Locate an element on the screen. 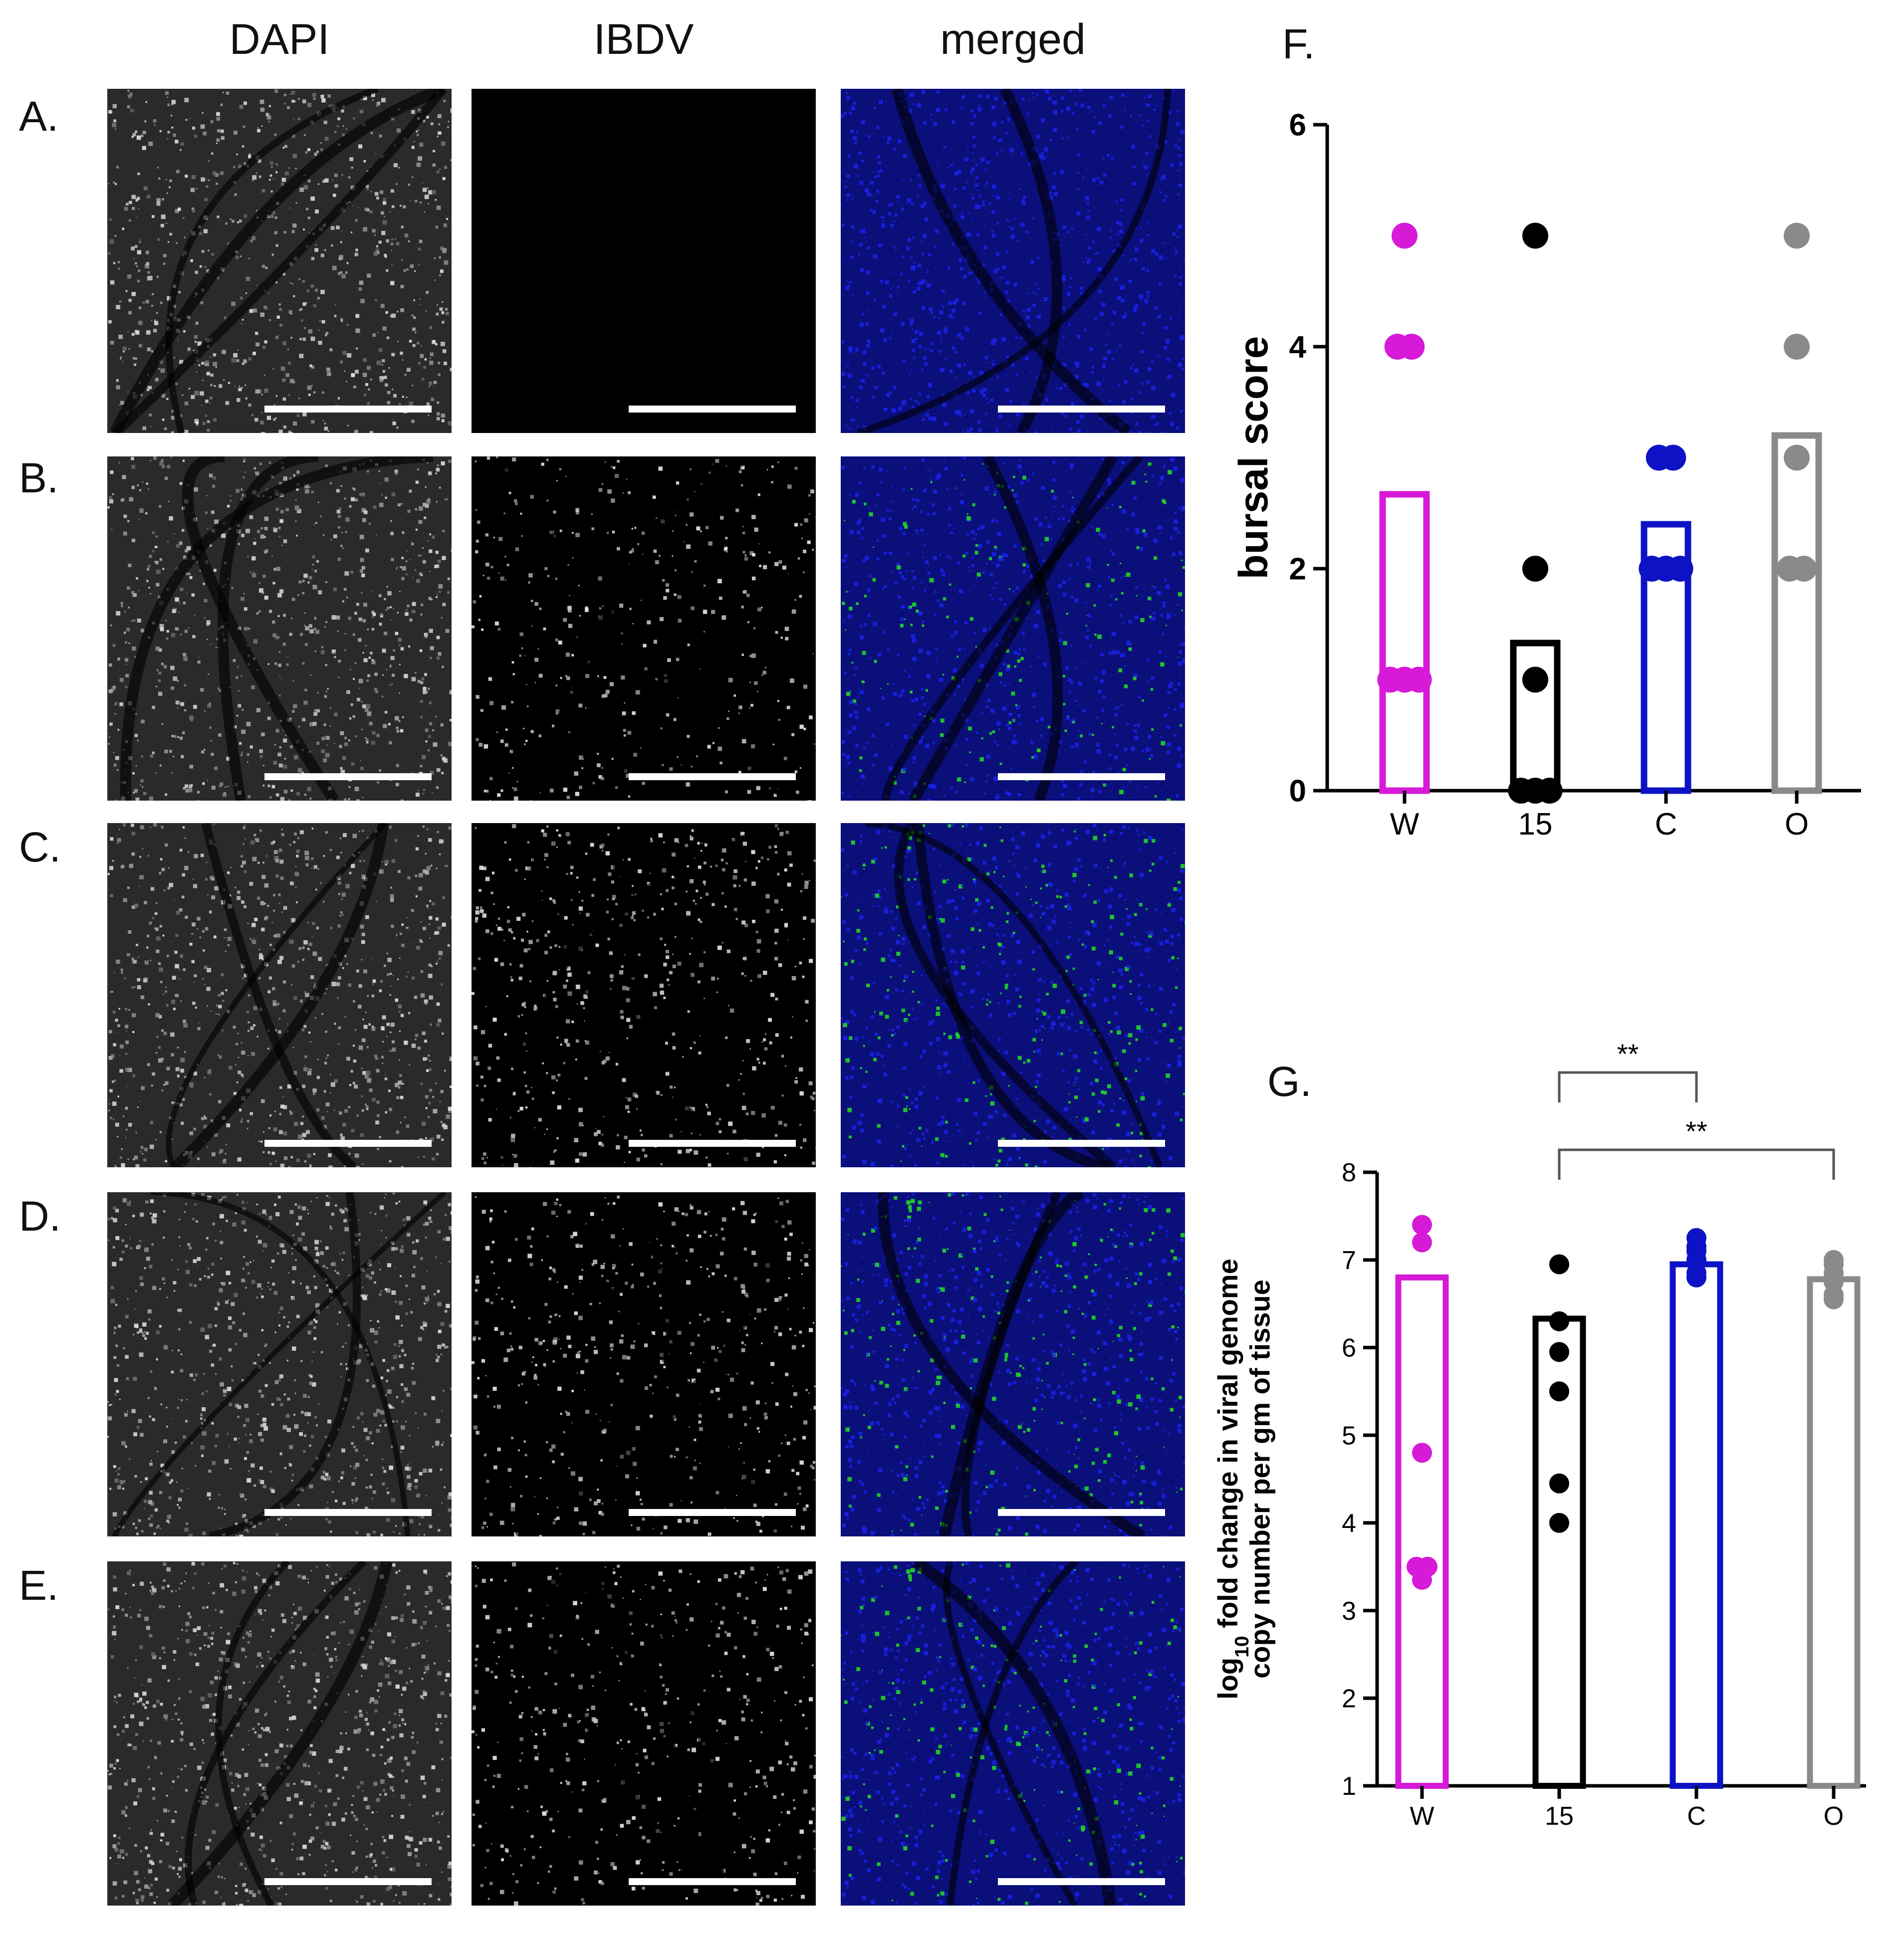  micrograph-b-dapi is located at coordinates (279, 628).